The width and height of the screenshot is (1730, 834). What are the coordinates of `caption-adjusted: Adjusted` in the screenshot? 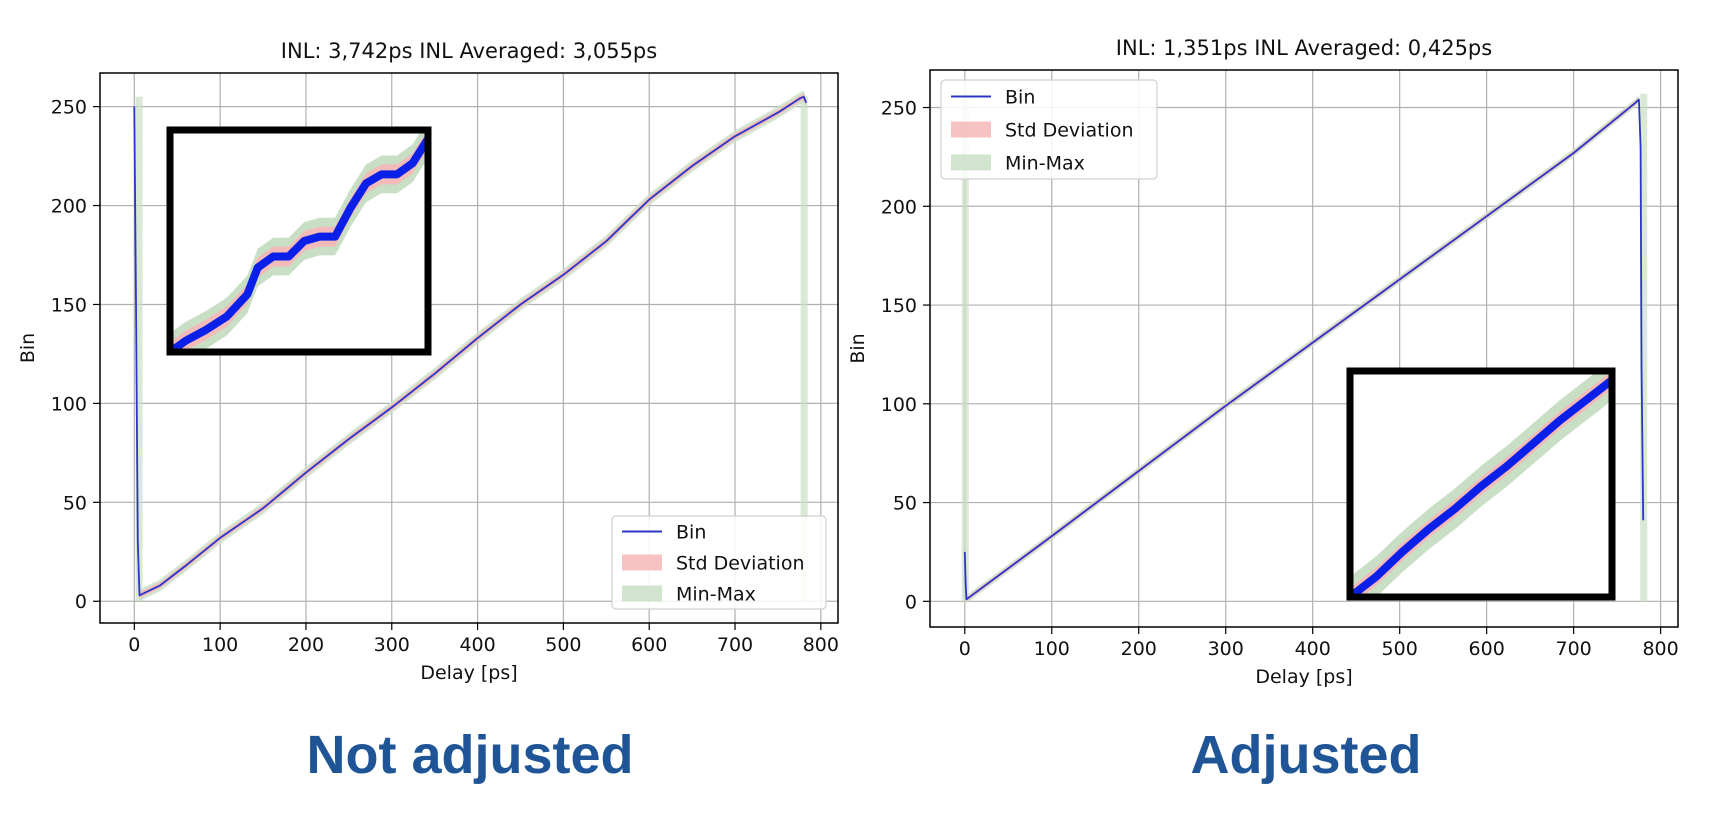 It's located at (1305, 755).